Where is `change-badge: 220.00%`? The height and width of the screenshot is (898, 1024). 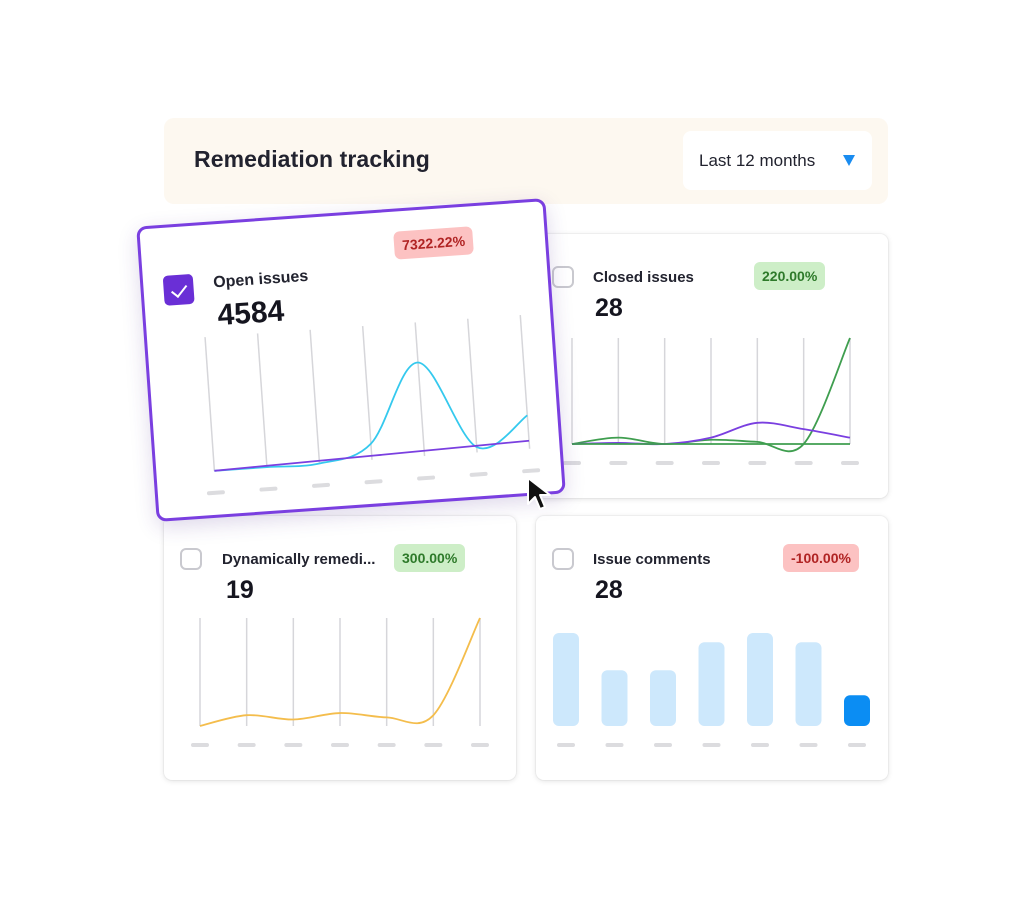
change-badge: 220.00% is located at coordinates (790, 276).